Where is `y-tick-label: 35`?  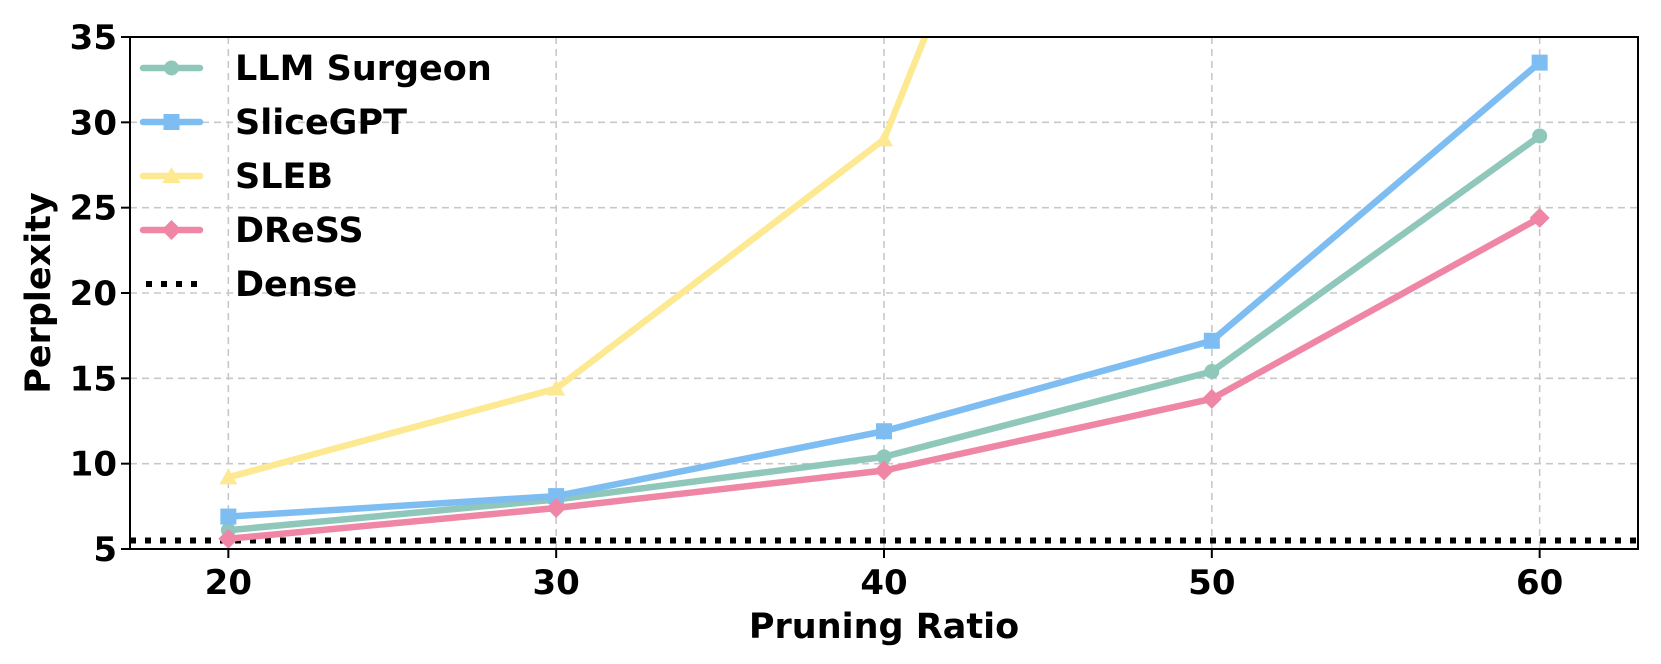 y-tick-label: 35 is located at coordinates (93, 38).